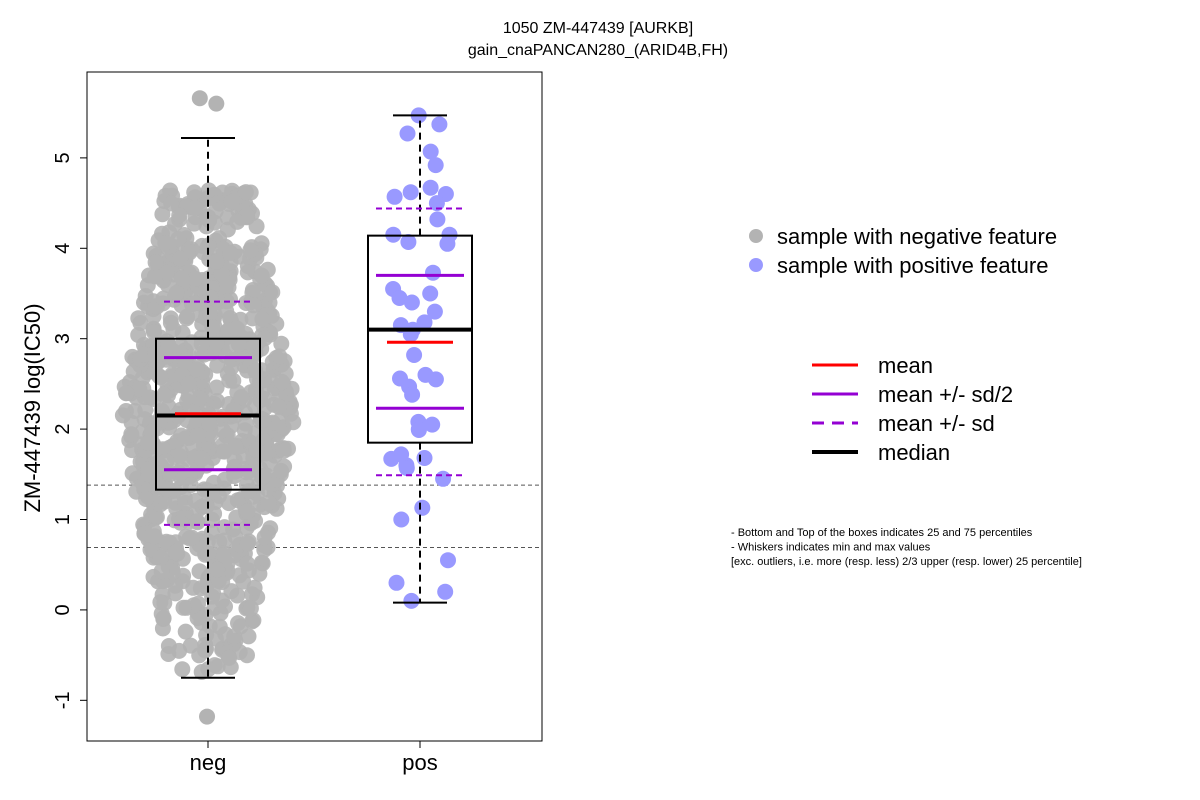 The height and width of the screenshot is (800, 1200). I want to click on y-tick-label: 0, so click(63, 609).